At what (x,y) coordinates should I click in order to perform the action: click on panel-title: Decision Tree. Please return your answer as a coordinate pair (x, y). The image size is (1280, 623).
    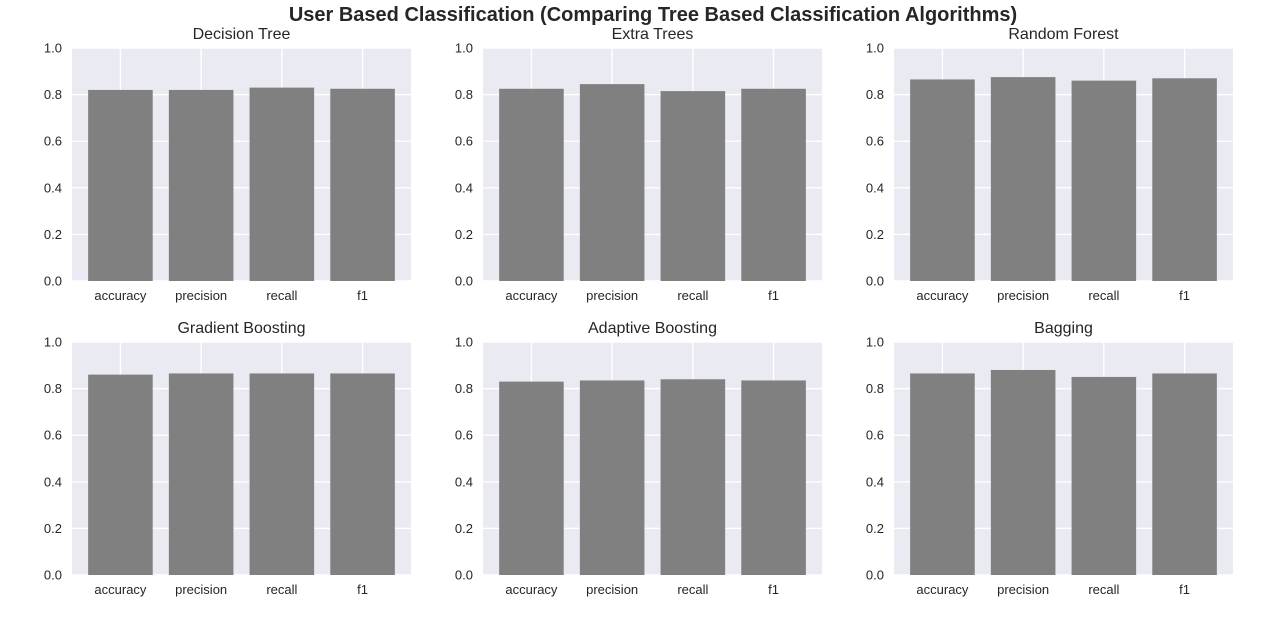
    Looking at the image, I should click on (242, 34).